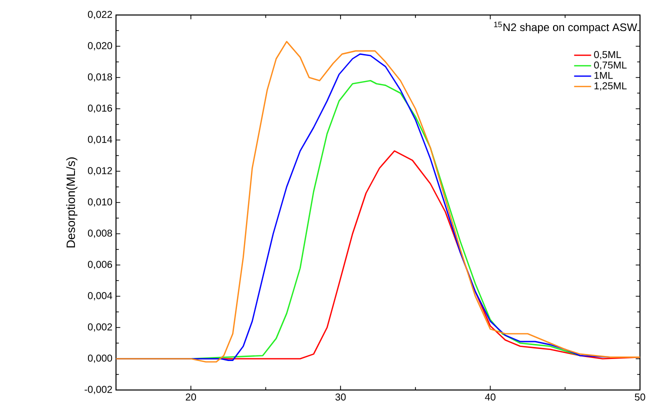 This screenshot has height=415, width=646. Describe the element at coordinates (566, 28) in the screenshot. I see `legend-title: $^{15}$N2 shape on compact ASW` at that location.